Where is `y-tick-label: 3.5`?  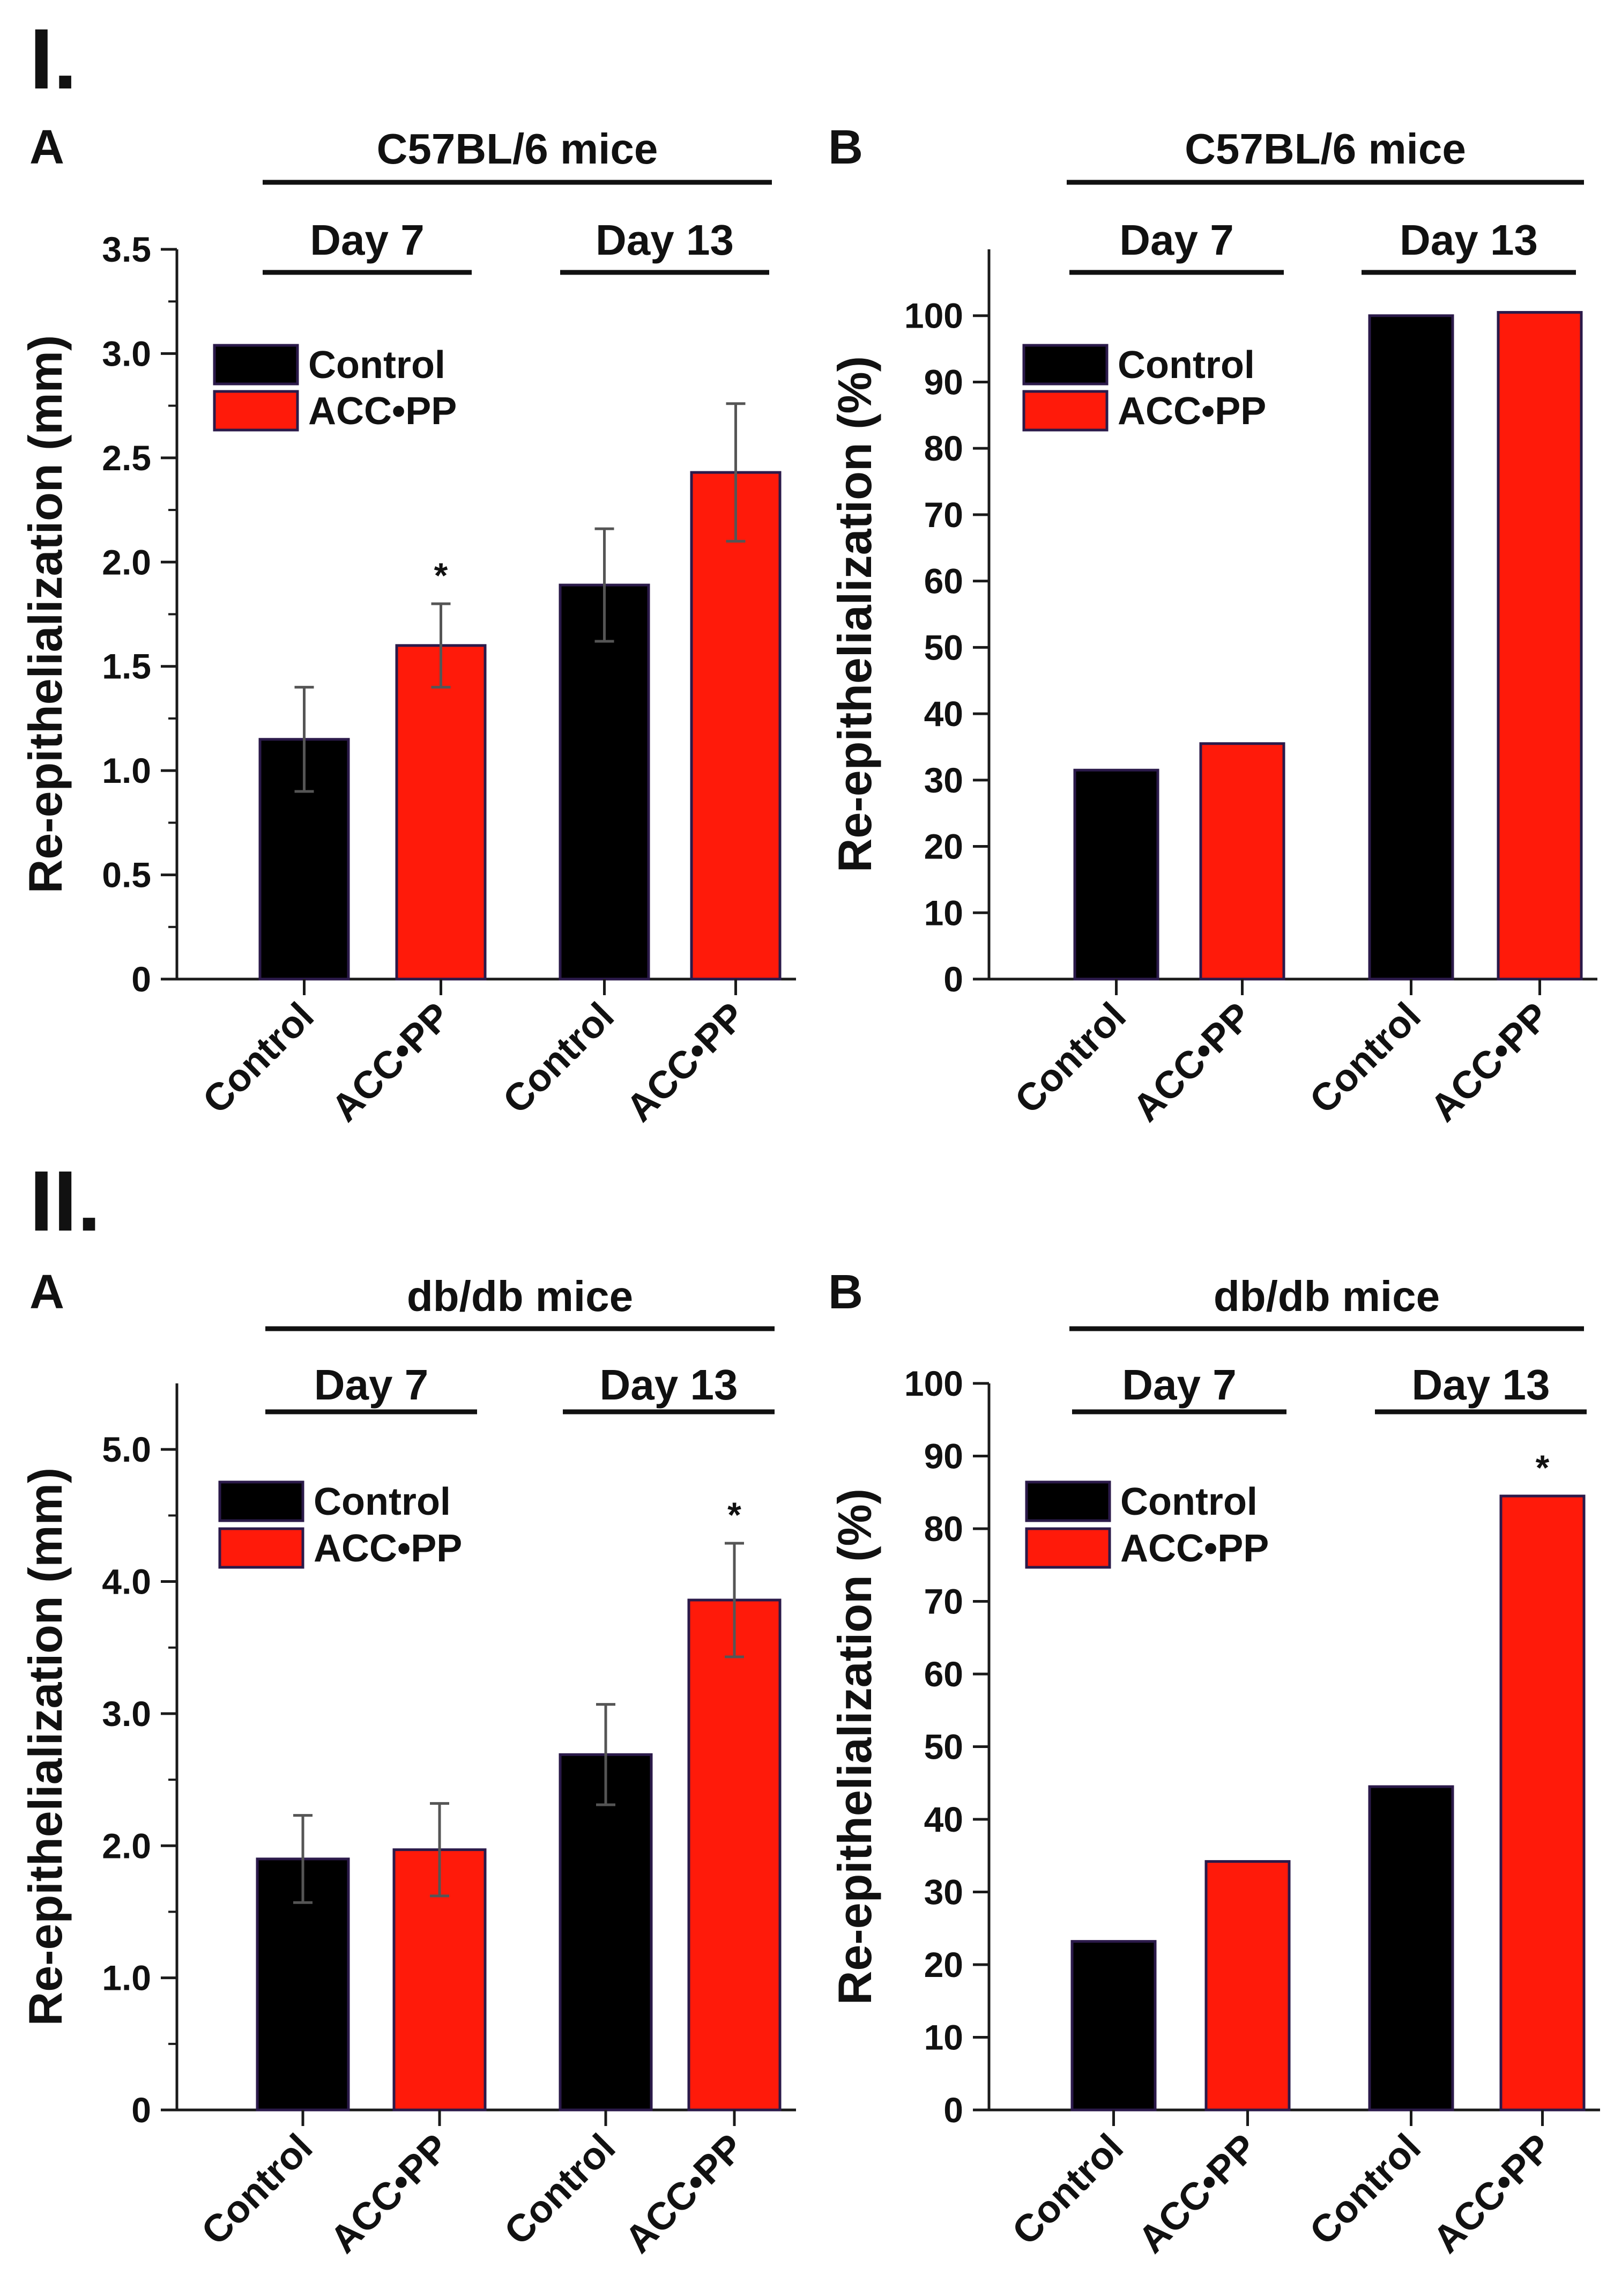
y-tick-label: 3.5 is located at coordinates (126, 249).